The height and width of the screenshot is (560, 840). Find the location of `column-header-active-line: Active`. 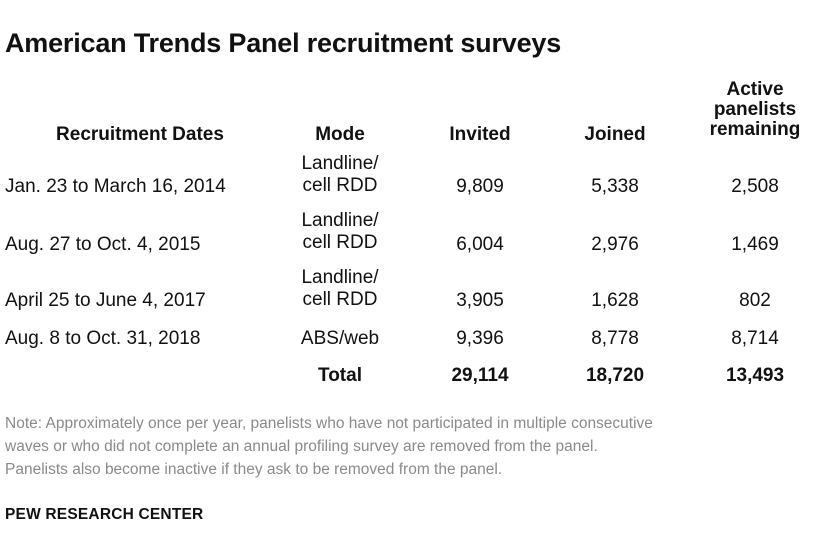

column-header-active-line: Active is located at coordinates (755, 89).